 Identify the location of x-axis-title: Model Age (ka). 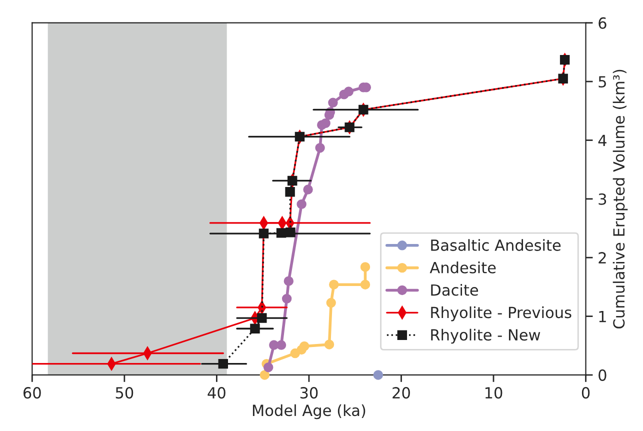
(309, 412).